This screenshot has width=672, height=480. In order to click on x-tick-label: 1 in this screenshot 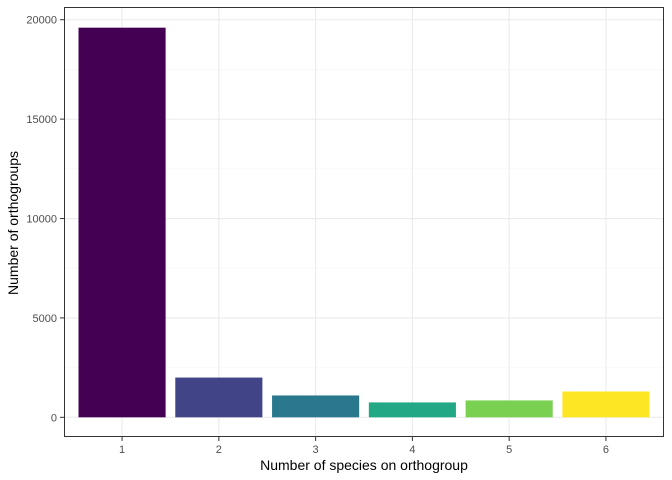, I will do `click(122, 450)`.